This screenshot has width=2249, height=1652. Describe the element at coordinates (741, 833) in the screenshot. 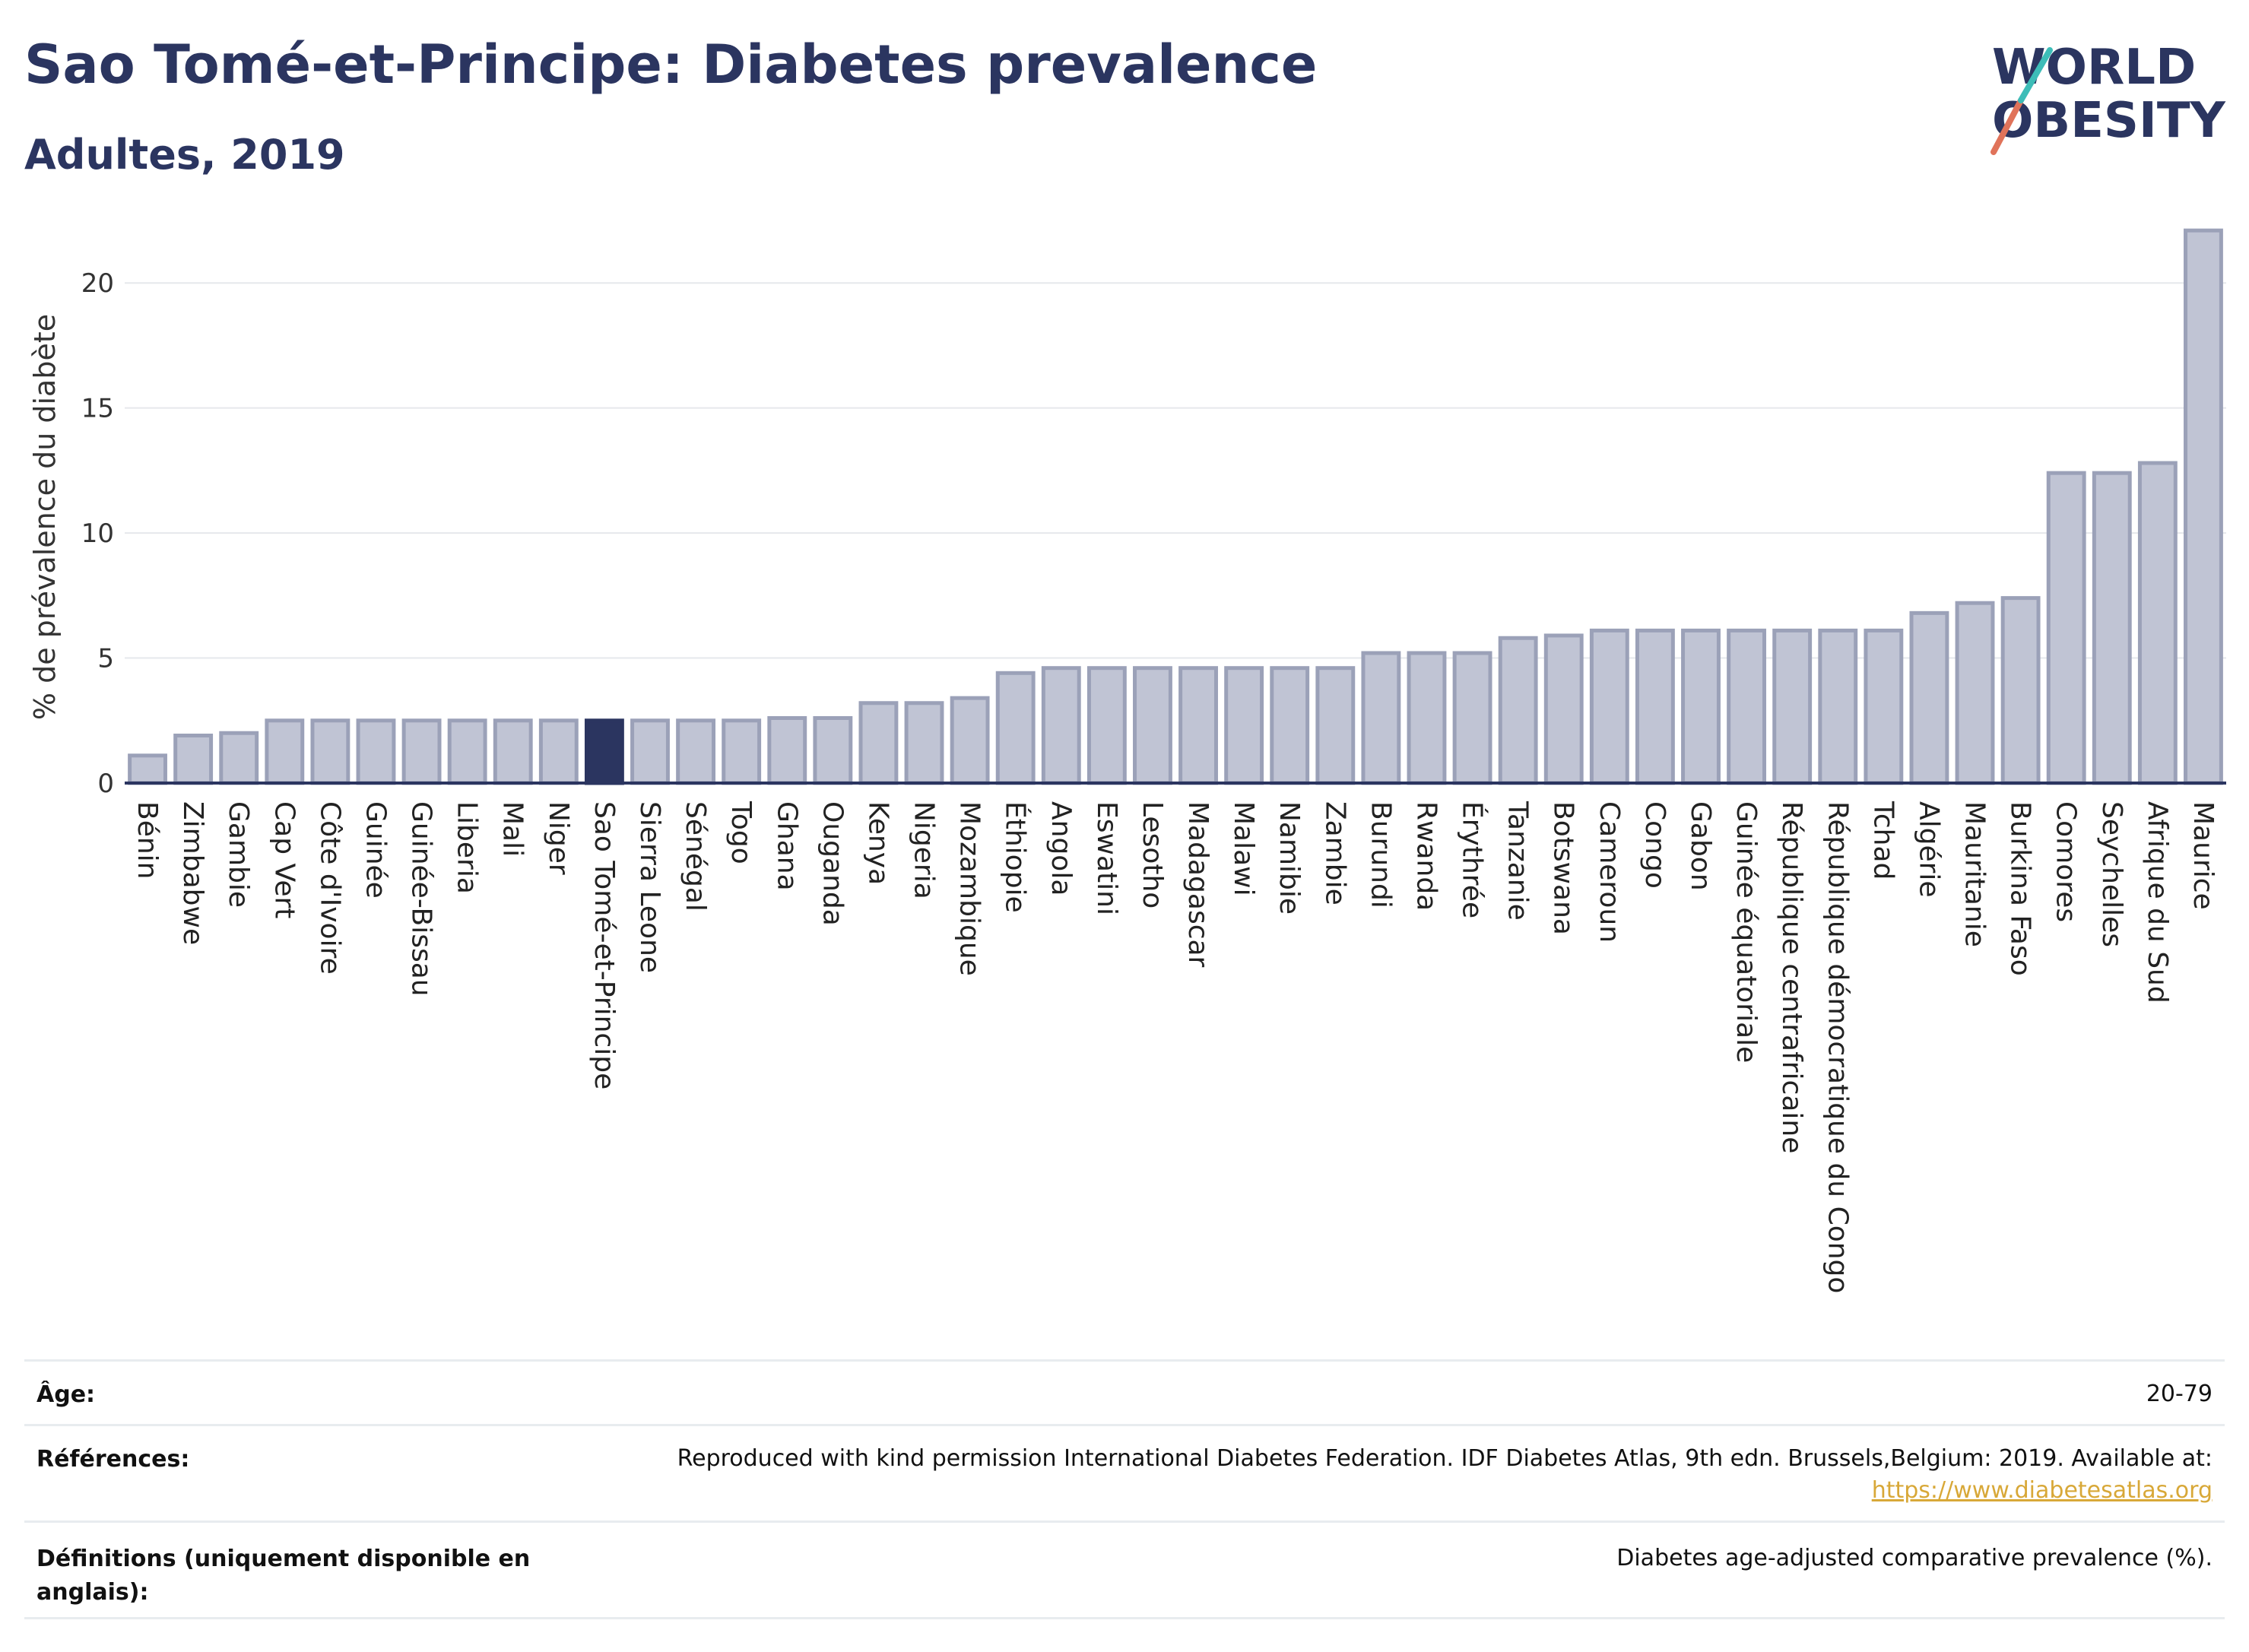

I see `x-tick-label: Togo` at that location.